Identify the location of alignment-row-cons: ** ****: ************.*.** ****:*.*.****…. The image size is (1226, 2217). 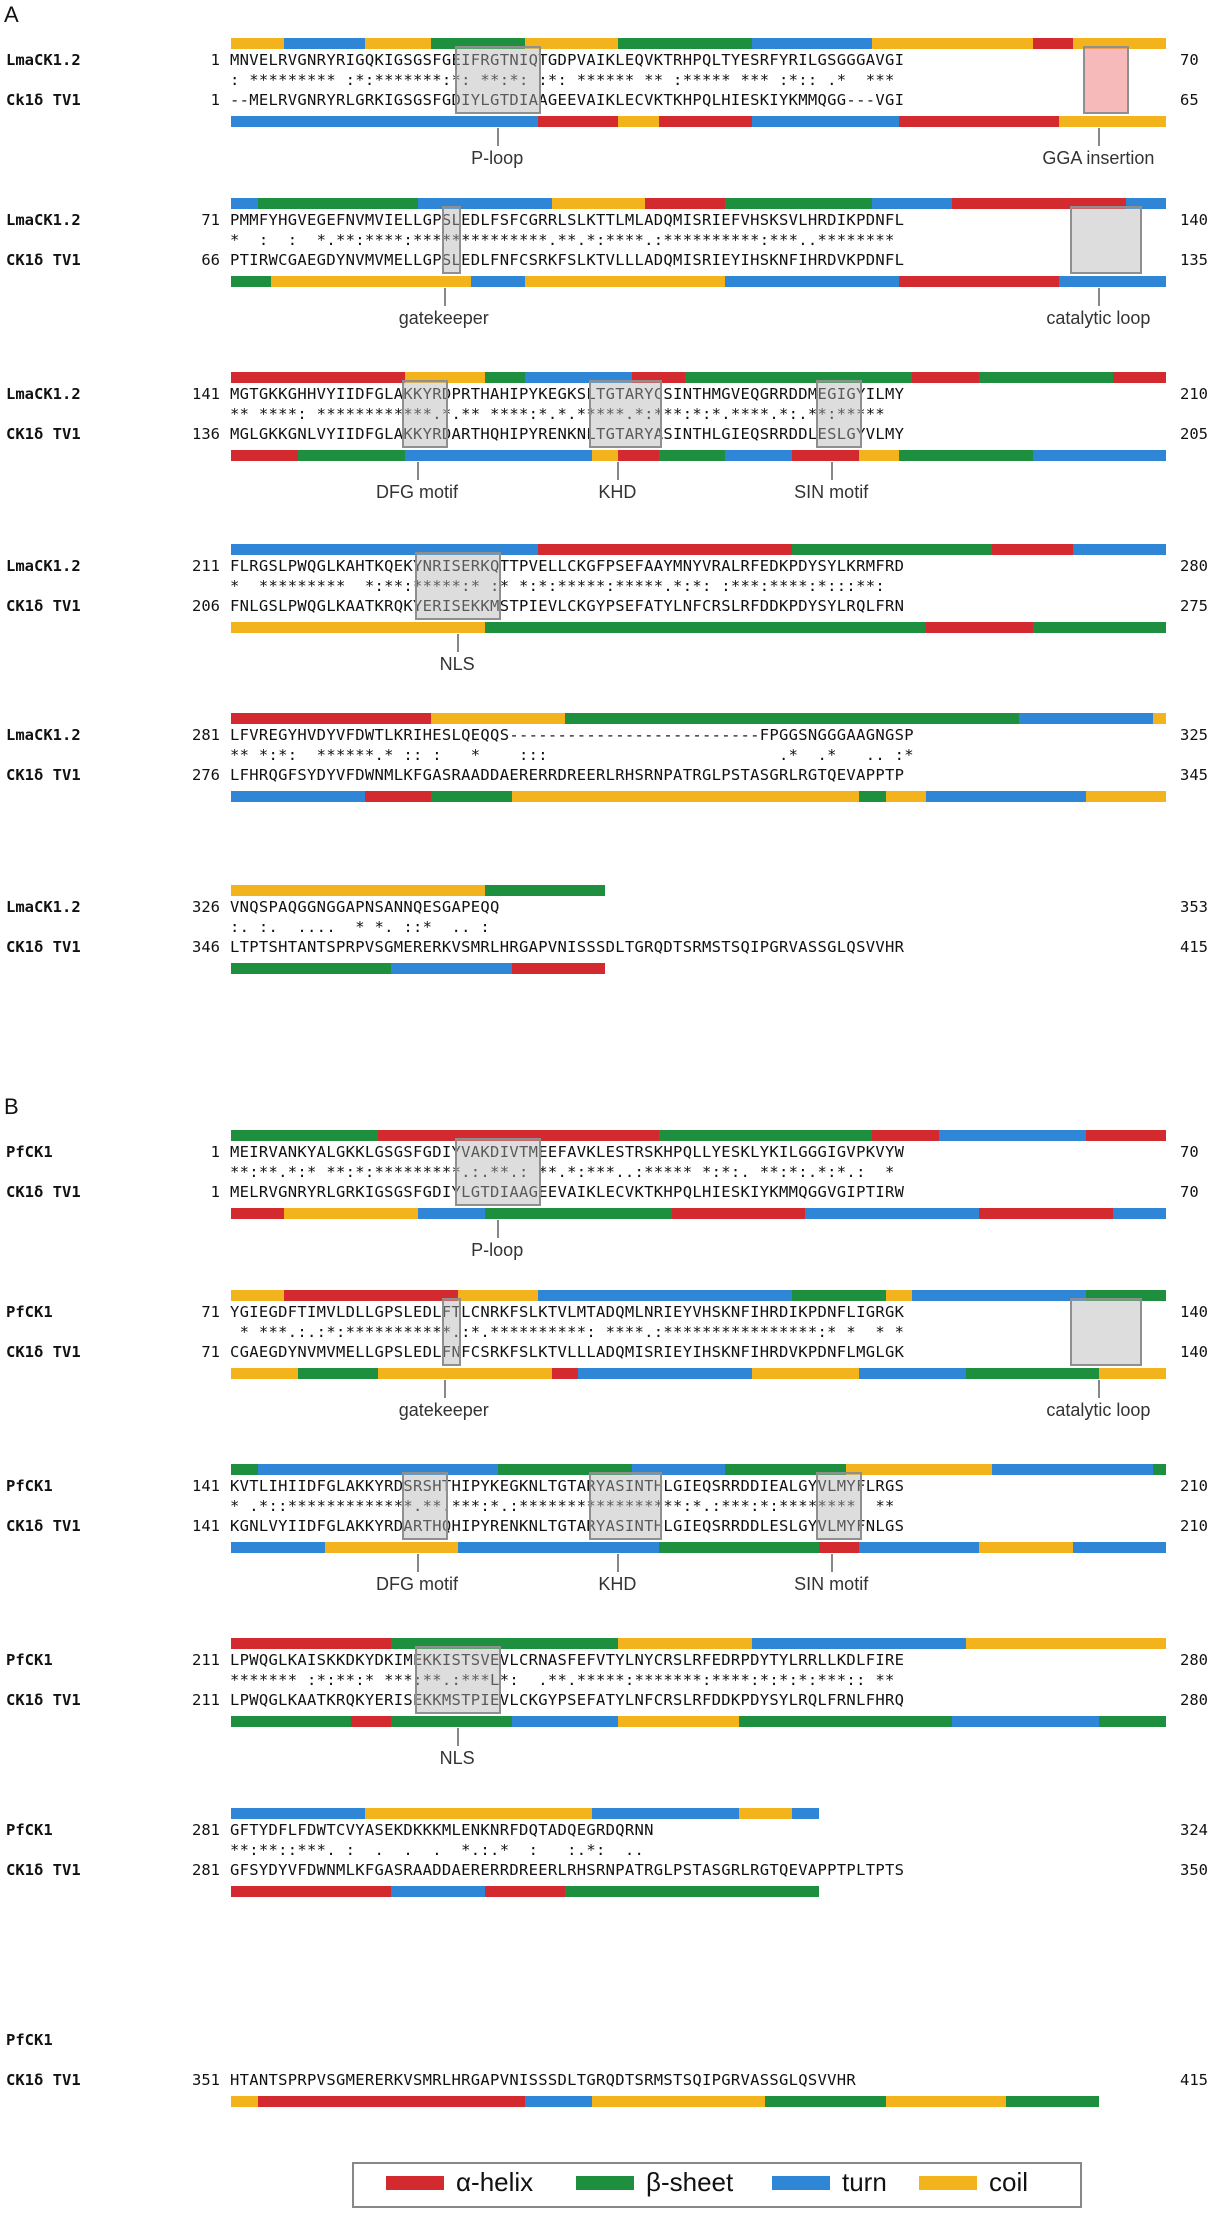
(613, 414).